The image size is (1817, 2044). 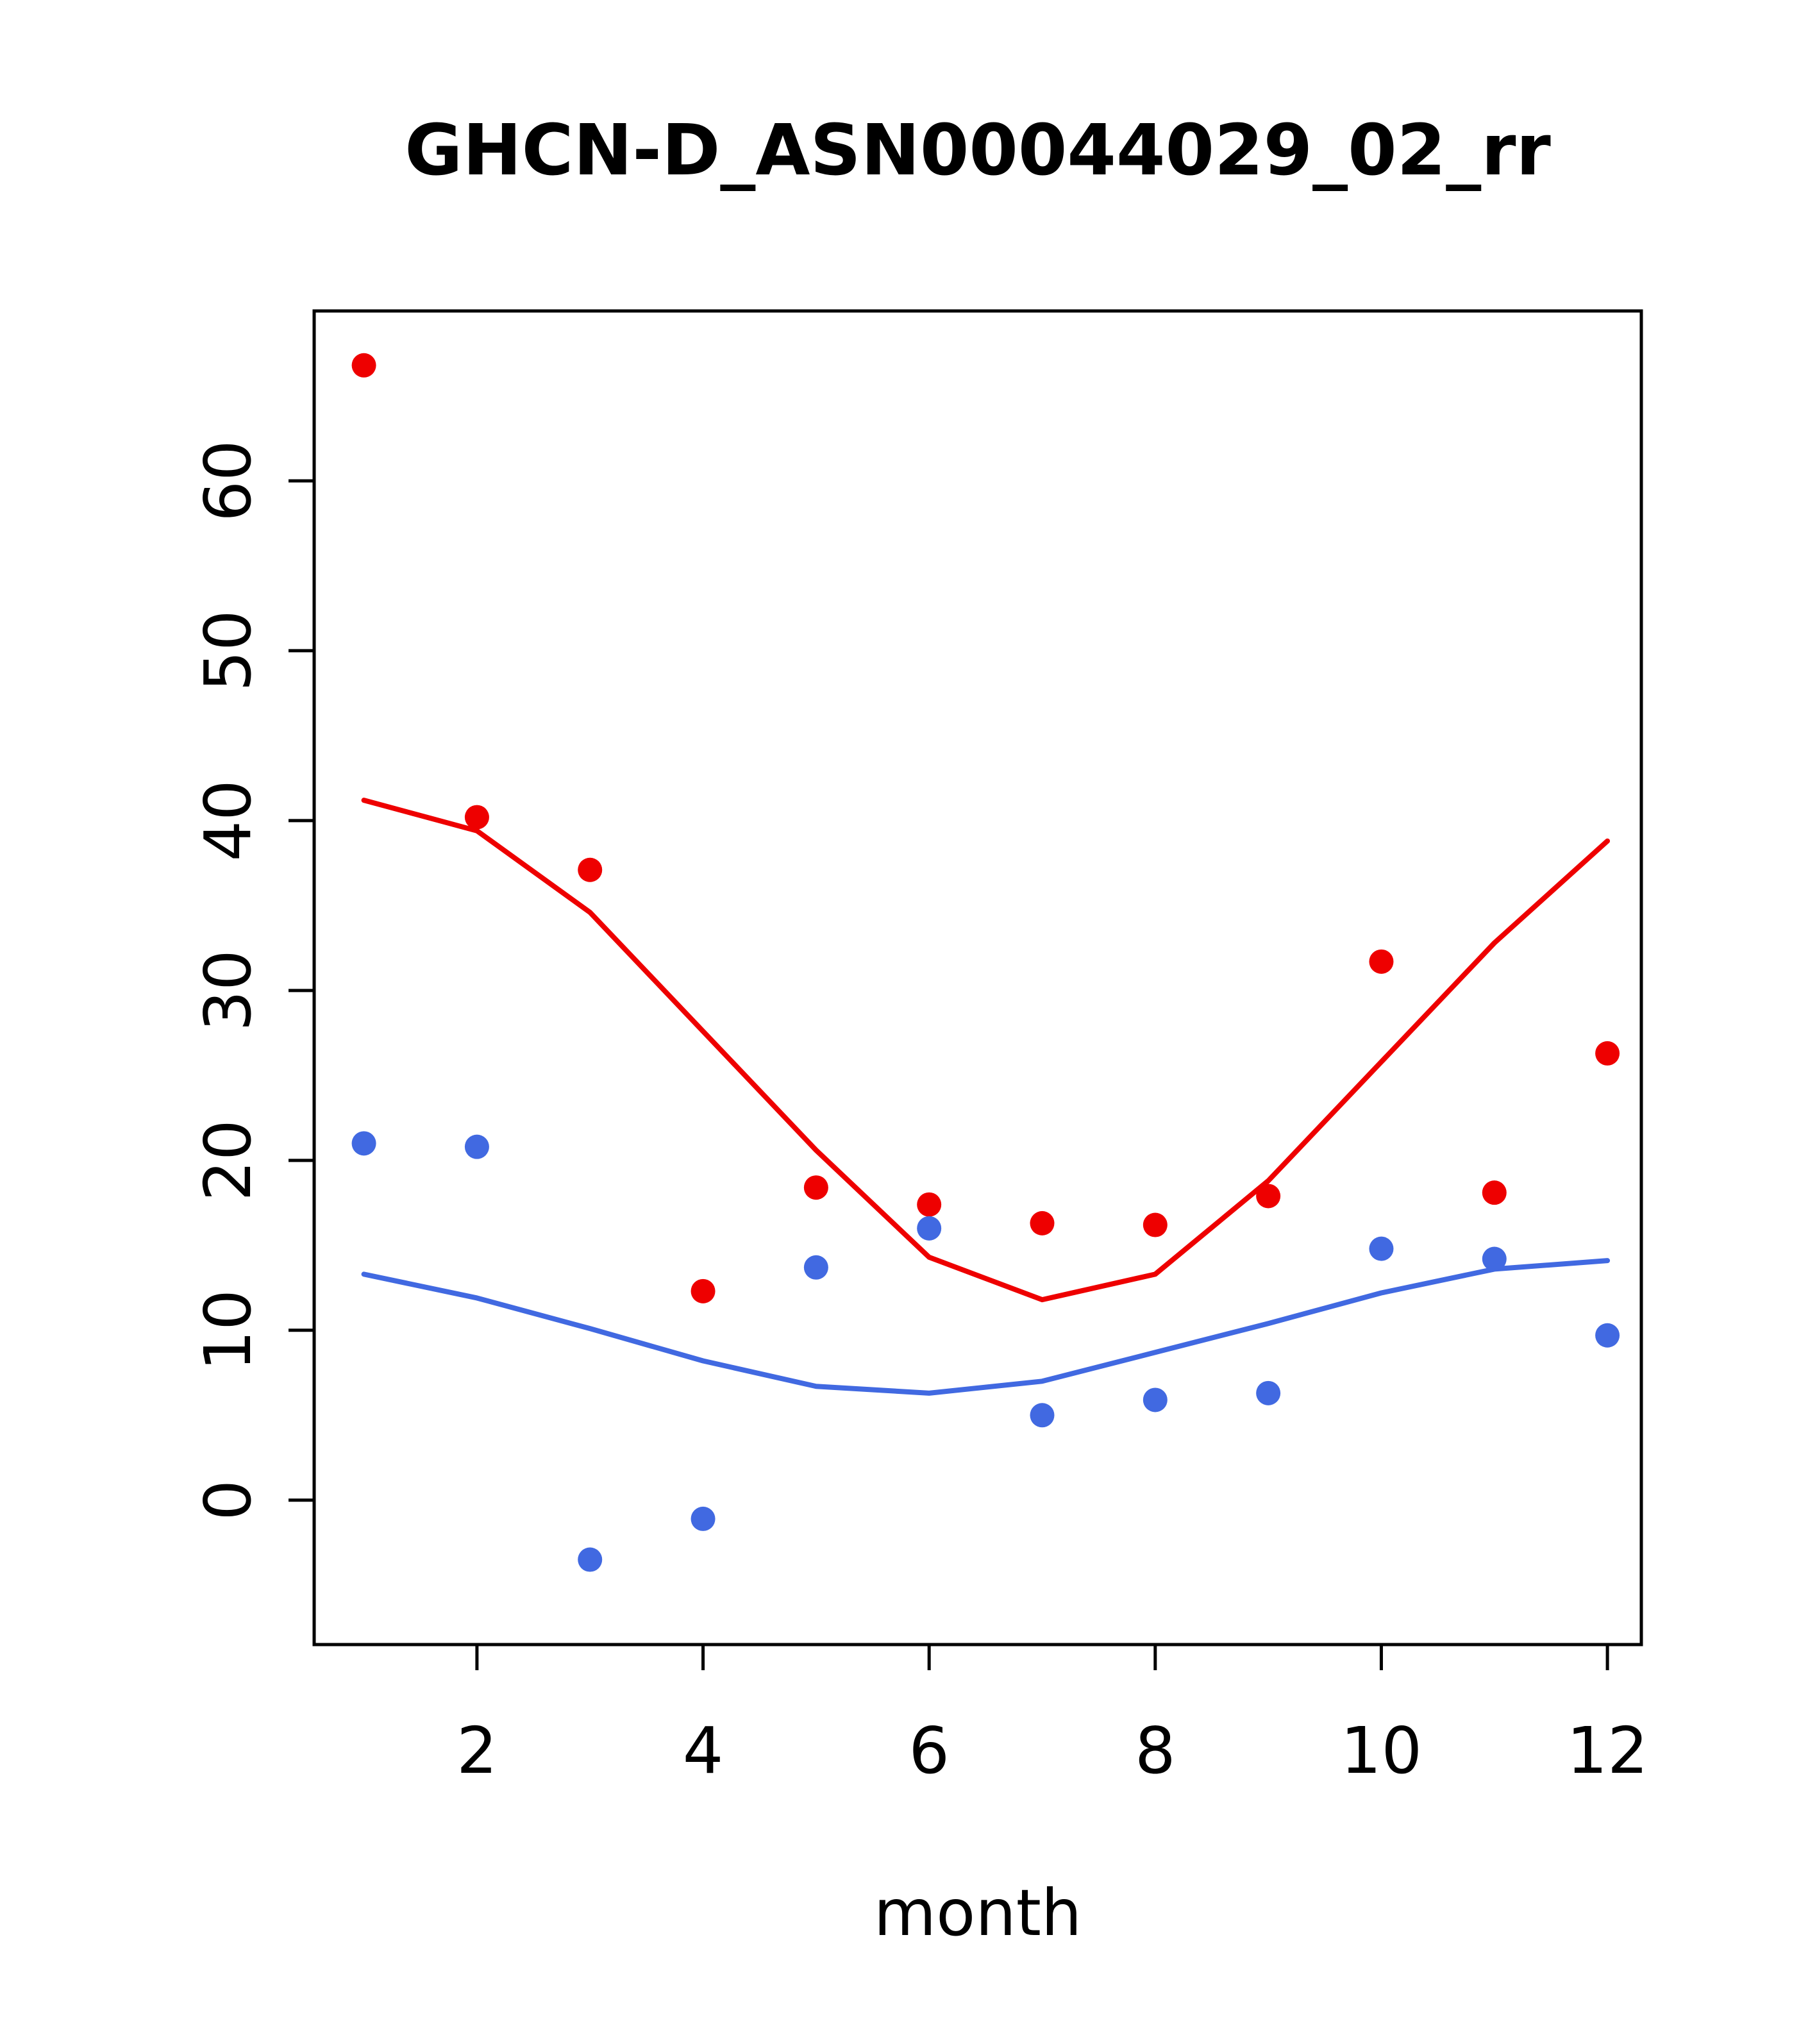 I want to click on y-tick-label: 30, so click(x=227, y=990).